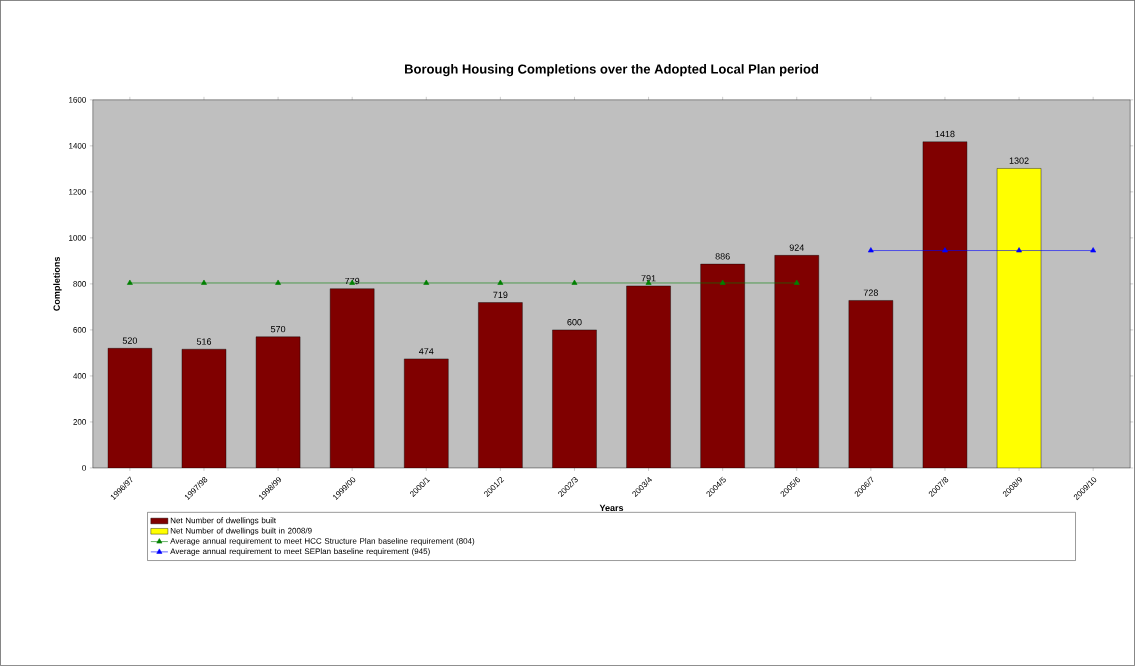 The width and height of the screenshot is (1135, 666). I want to click on y-tick-label: 0, so click(84, 468).